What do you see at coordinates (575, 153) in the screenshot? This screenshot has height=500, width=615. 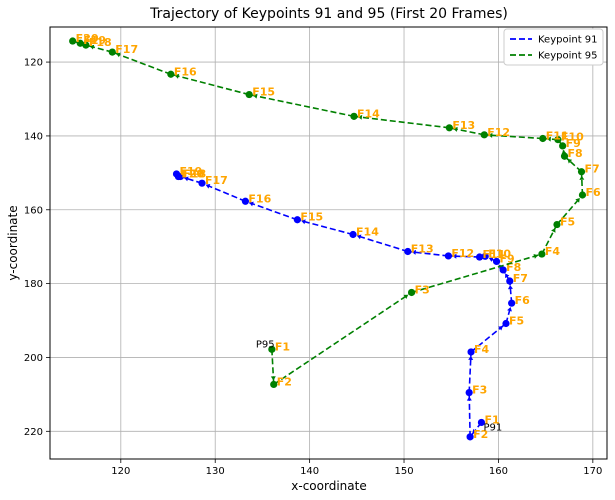 I see `frame-label: F8` at bounding box center [575, 153].